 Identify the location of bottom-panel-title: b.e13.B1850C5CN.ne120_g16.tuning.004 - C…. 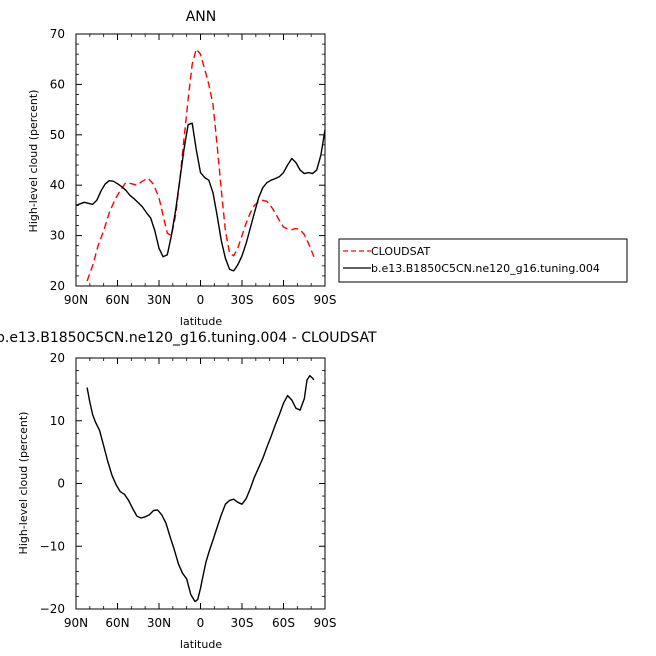
(188, 338).